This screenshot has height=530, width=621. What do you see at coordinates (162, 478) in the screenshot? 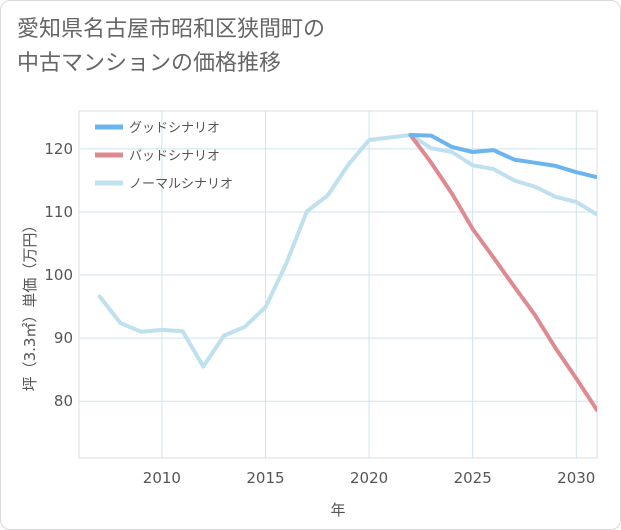
I see `x-tick-label-0: 2010` at bounding box center [162, 478].